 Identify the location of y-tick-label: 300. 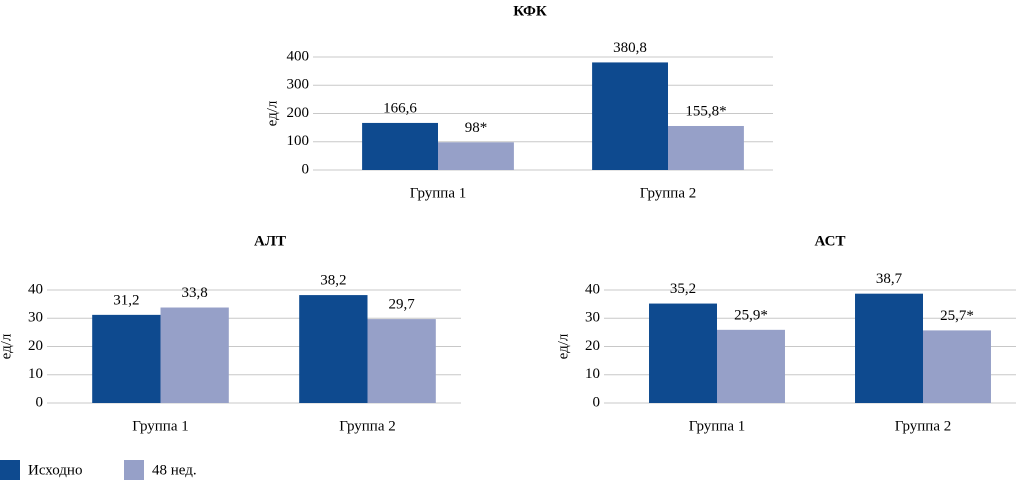
(298, 85).